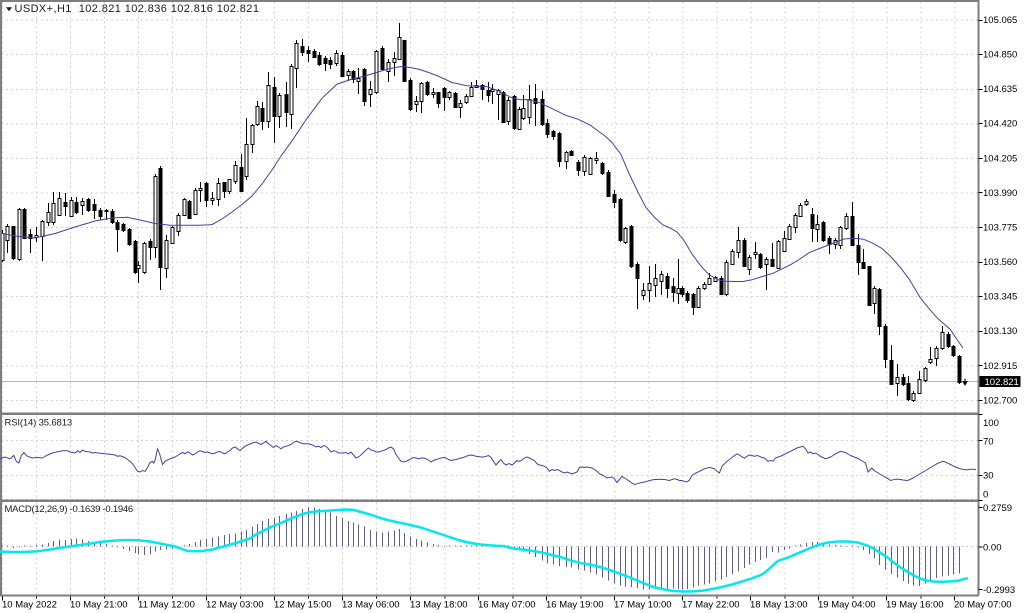  I want to click on svg-text: 17 May 22:00, so click(711, 605).